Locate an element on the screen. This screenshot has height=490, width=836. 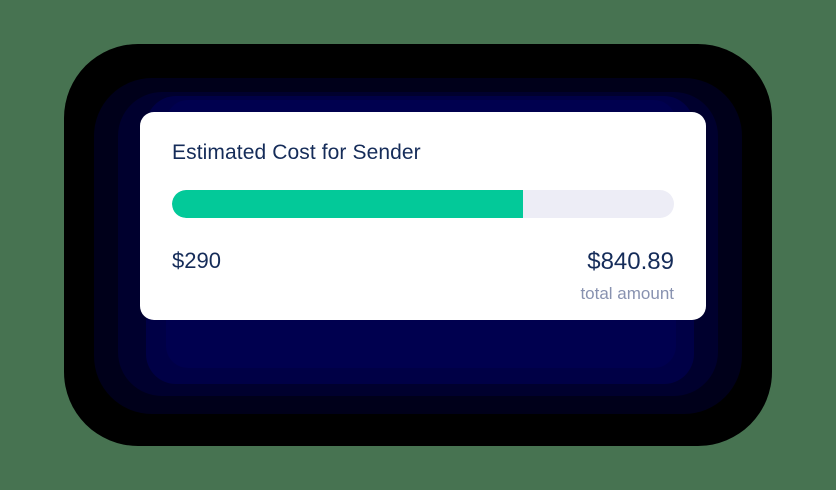
total-amount-value: $840.89 is located at coordinates (630, 261).